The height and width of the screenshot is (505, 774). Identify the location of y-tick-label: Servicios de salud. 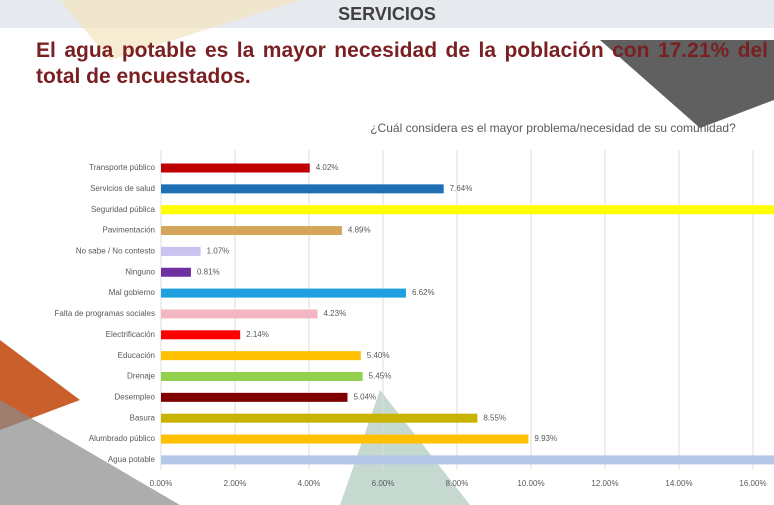
(122, 188).